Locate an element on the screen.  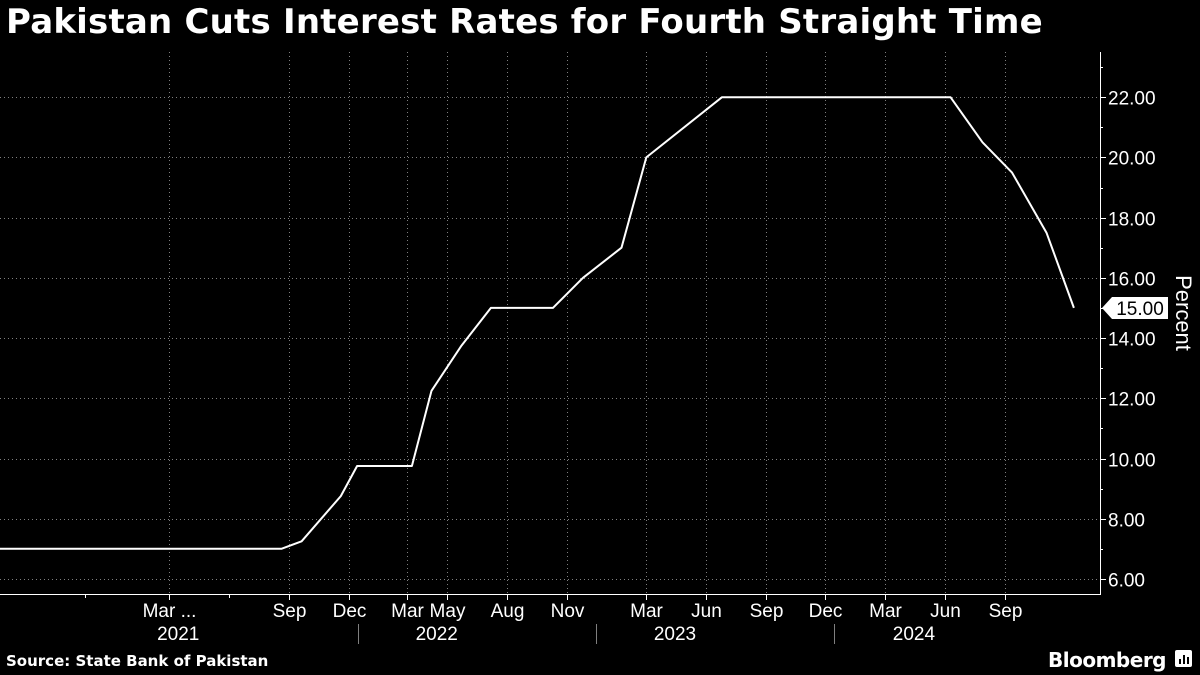
y-tick-label: 6.00 is located at coordinates (1126, 581).